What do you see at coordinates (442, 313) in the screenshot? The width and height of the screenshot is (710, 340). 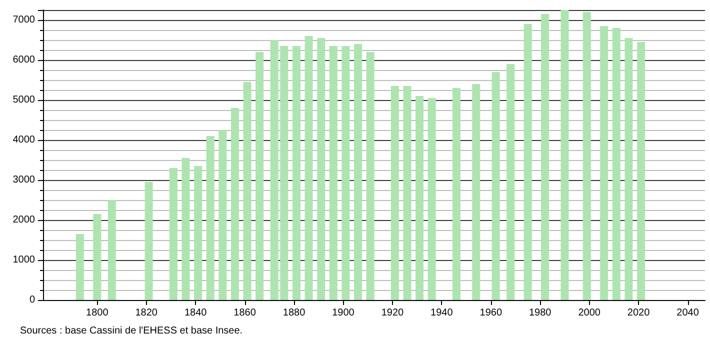 I see `x-tick-label: 1940` at bounding box center [442, 313].